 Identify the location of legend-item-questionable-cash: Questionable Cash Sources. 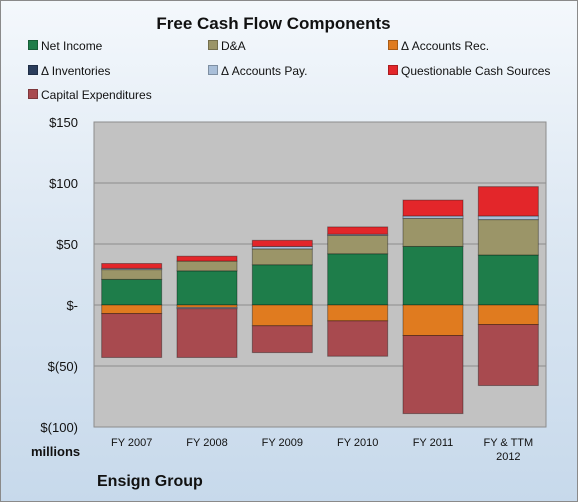
(469, 71).